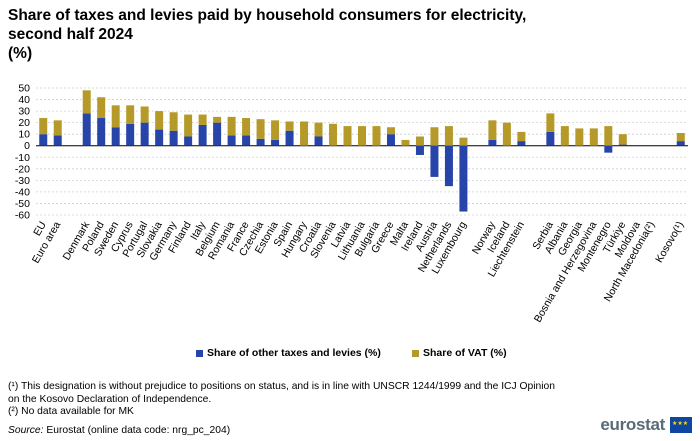  Describe the element at coordinates (22, 192) in the screenshot. I see `y-tick-label: -40` at that location.